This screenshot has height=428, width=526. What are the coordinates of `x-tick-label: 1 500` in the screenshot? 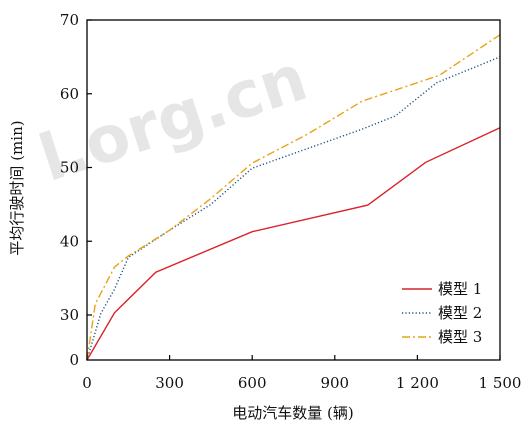 It's located at (500, 383).